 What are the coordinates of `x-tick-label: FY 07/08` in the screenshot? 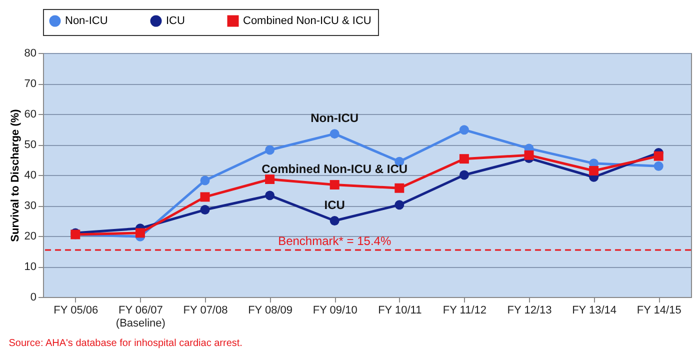 It's located at (205, 310).